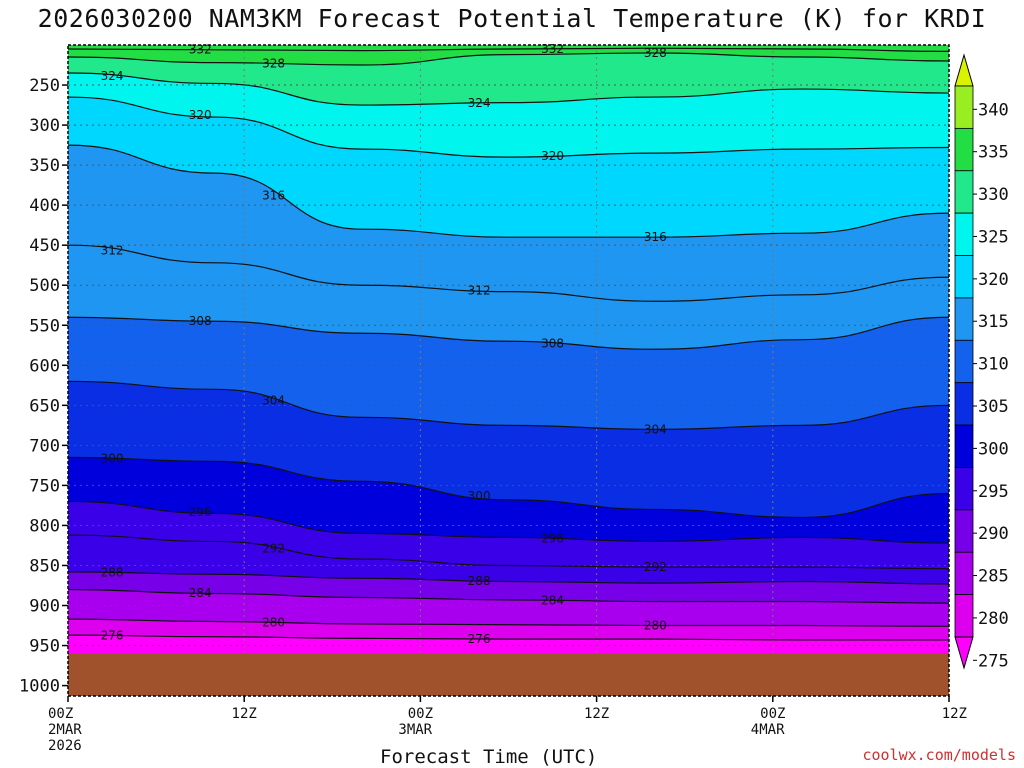 This screenshot has height=768, width=1024. Describe the element at coordinates (44, 286) in the screenshot. I see `y-tick-label-500: 500` at that location.